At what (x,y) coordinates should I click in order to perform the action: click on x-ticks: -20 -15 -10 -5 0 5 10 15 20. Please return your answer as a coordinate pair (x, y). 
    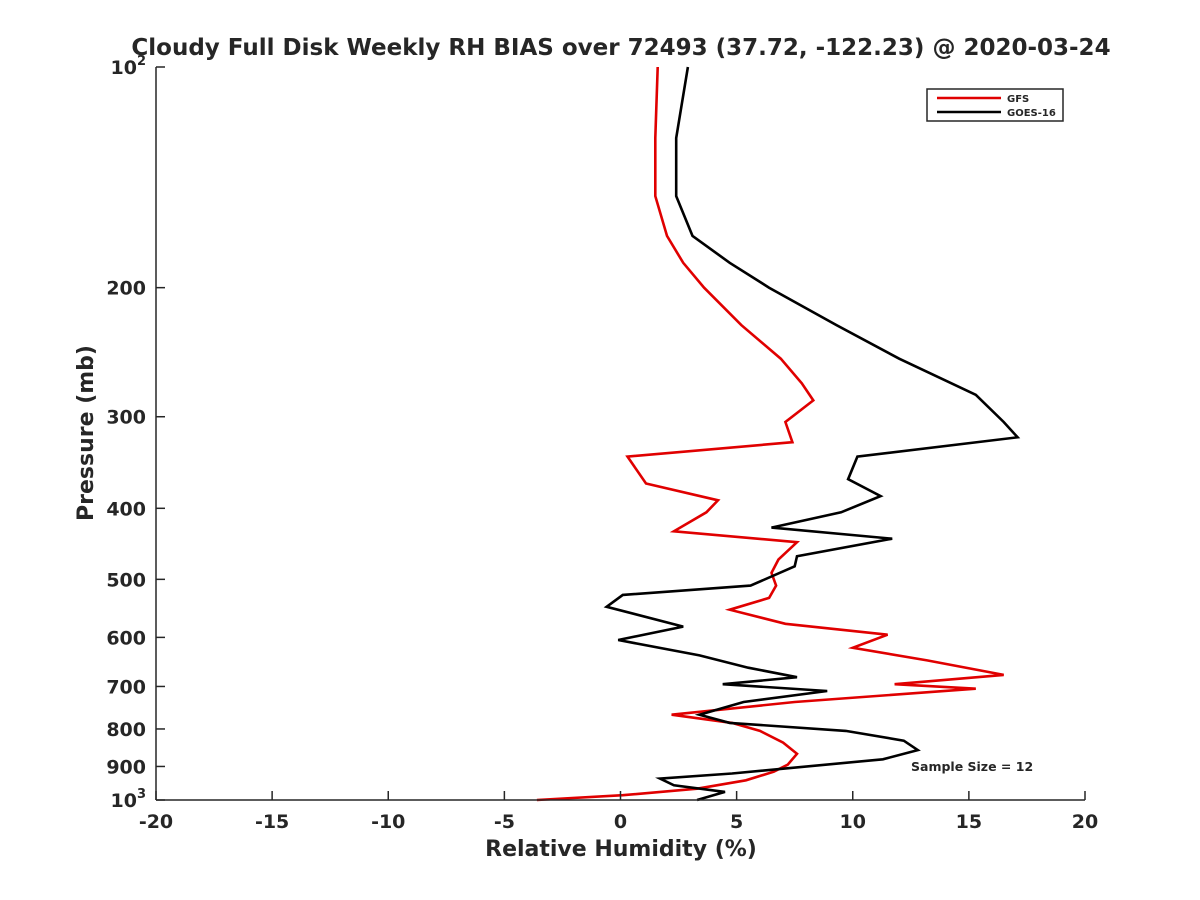
    Looking at the image, I should click on (618, 812).